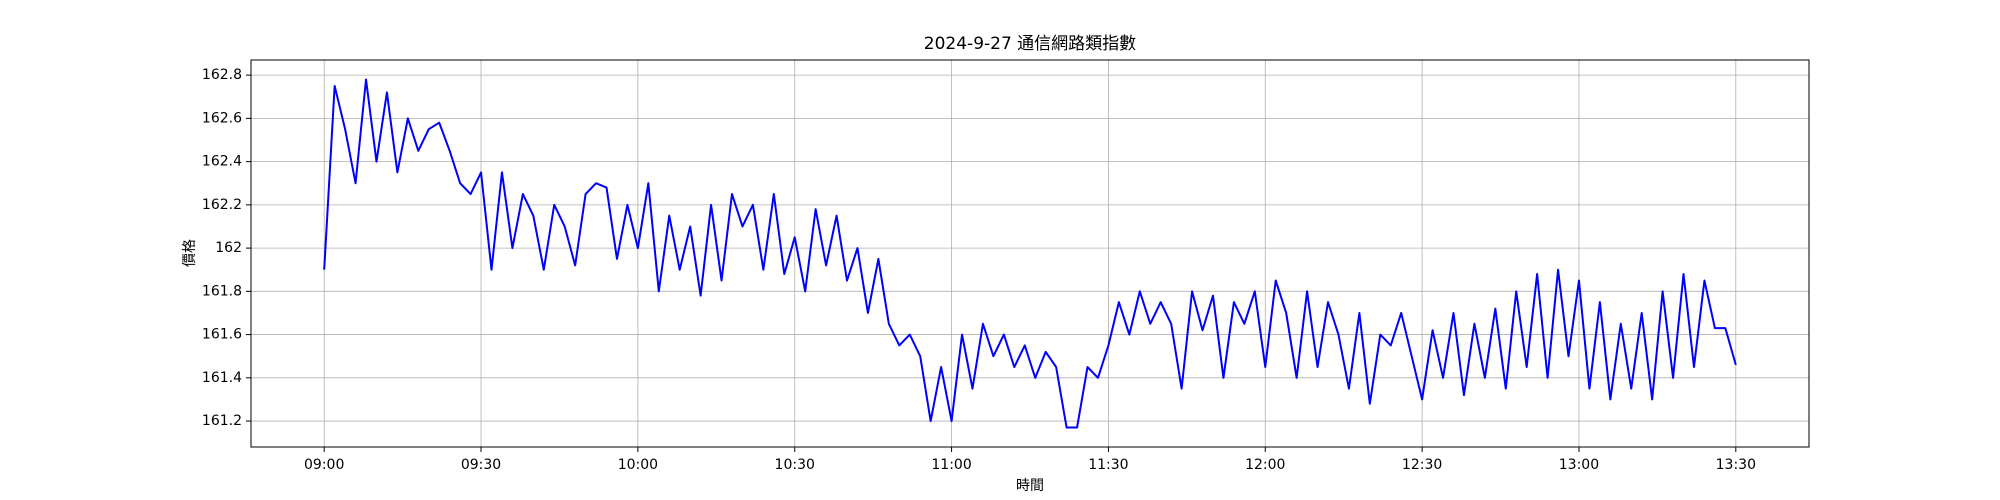  Describe the element at coordinates (222, 75) in the screenshot. I see `y-tick-label: 162.8` at that location.